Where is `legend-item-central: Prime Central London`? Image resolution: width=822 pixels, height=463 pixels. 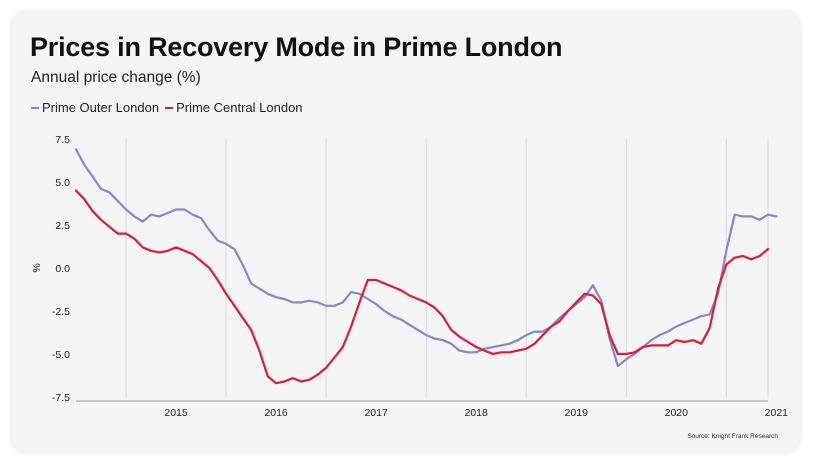
legend-item-central: Prime Central London is located at coordinates (234, 107).